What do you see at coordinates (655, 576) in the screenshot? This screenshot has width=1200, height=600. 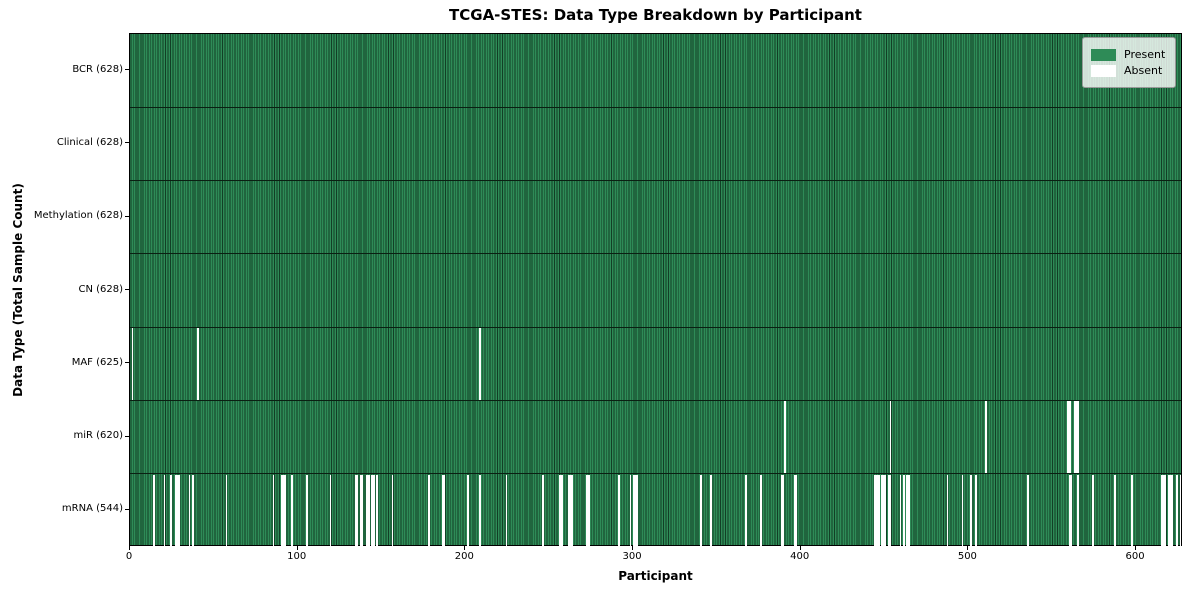 I see `x-axis-title: Participant` at bounding box center [655, 576].